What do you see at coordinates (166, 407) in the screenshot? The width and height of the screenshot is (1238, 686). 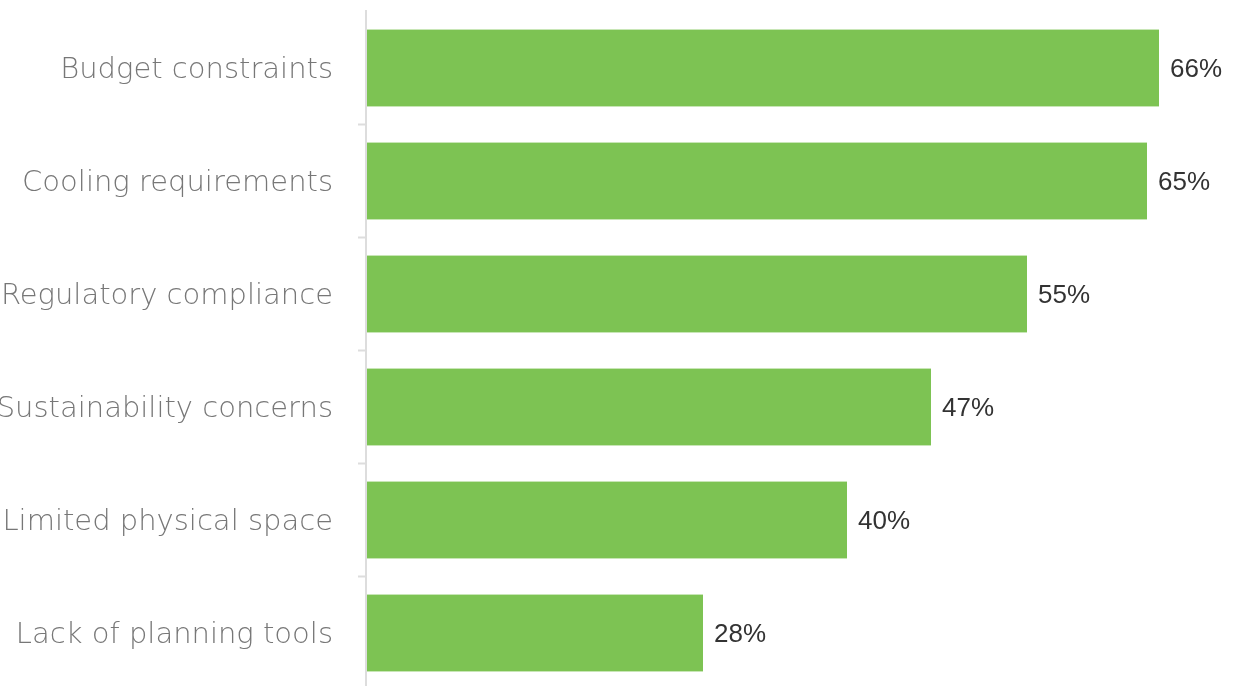 I see `y-tick-label: Sustainability concerns` at bounding box center [166, 407].